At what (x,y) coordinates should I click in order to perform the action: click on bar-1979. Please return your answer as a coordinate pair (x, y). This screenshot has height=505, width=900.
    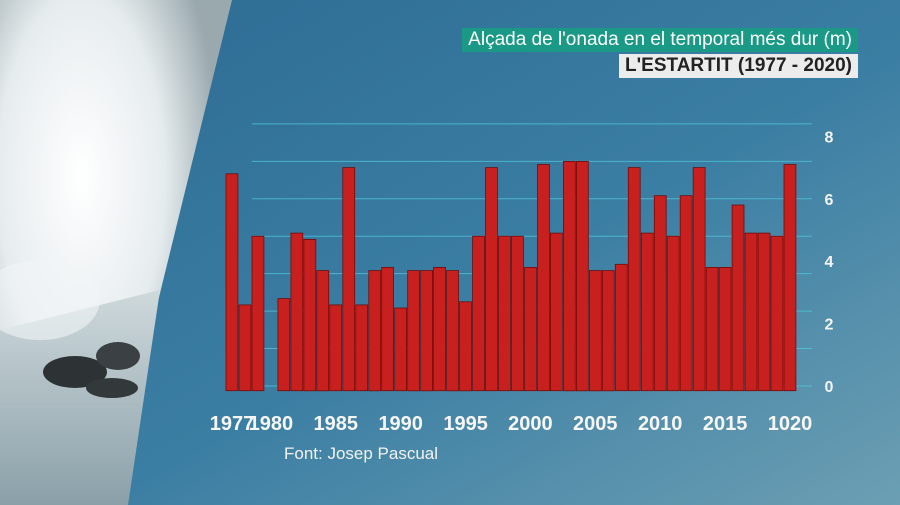
    Looking at the image, I should click on (258, 313).